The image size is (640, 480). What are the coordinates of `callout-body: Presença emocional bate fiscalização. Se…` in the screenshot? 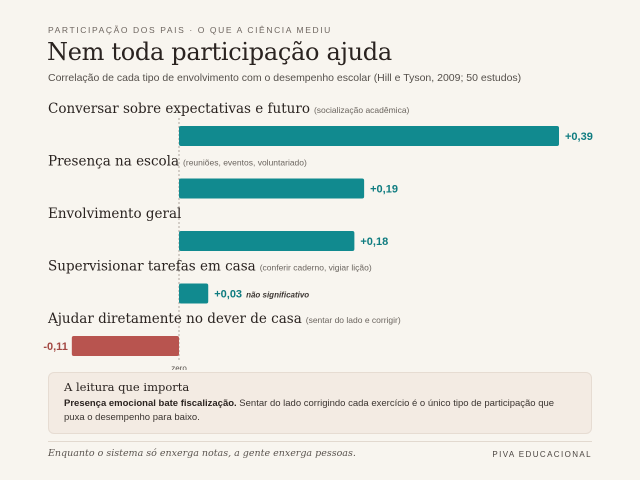 It's located at (320, 411).